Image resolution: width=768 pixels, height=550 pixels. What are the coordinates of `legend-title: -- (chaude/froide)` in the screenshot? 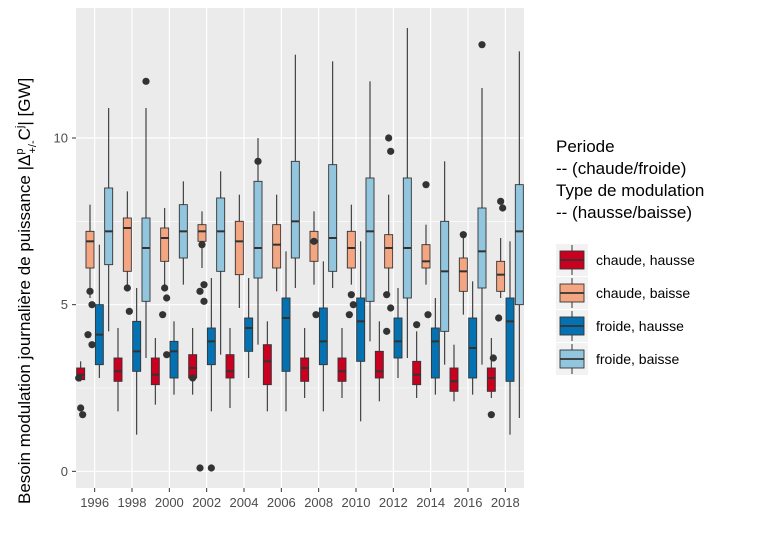 It's located at (621, 168).